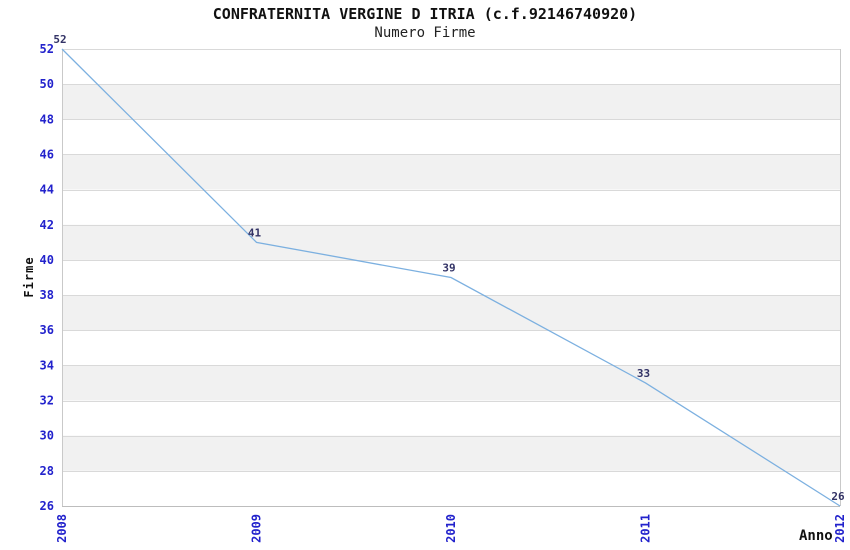 The width and height of the screenshot is (850, 550). Describe the element at coordinates (47, 330) in the screenshot. I see `y-tick-label: 36` at that location.